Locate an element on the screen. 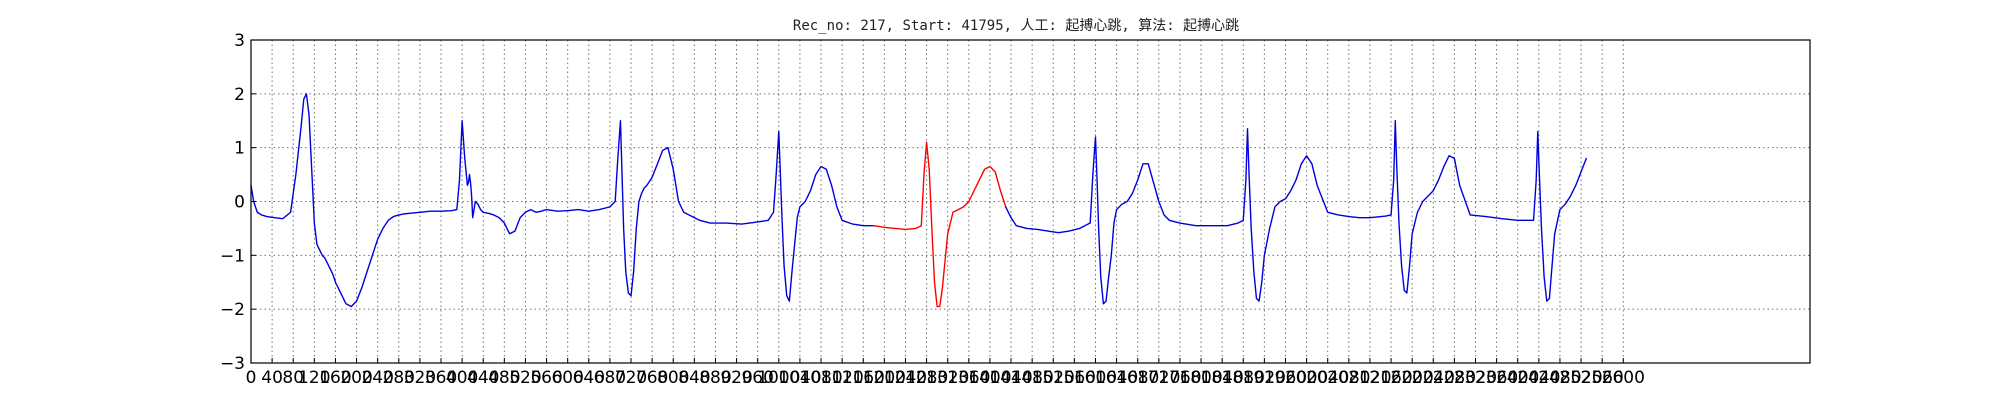  y-tick-label: −2 is located at coordinates (232, 310).